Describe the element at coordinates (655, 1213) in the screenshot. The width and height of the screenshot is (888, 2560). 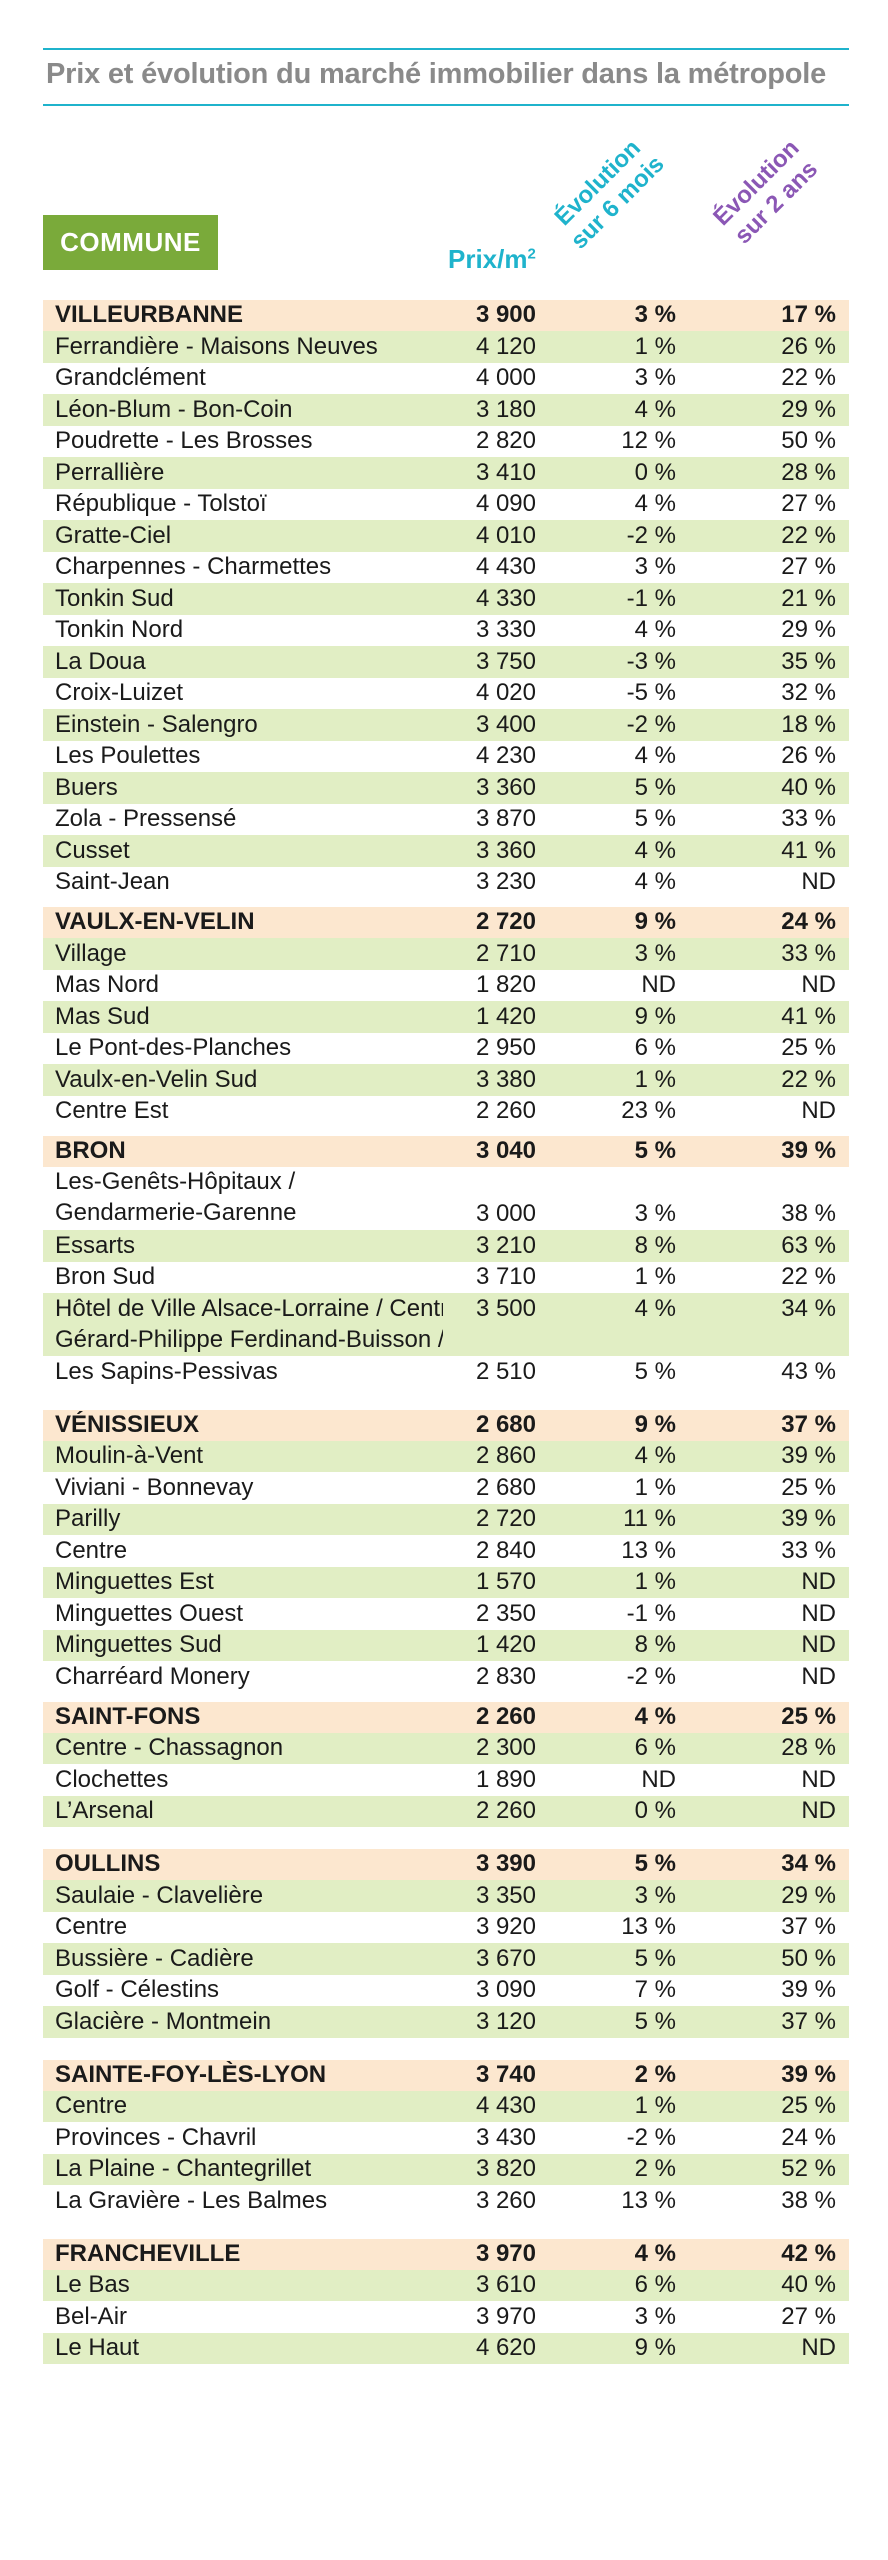
I see `row-evolution-6m: 3 %` at that location.